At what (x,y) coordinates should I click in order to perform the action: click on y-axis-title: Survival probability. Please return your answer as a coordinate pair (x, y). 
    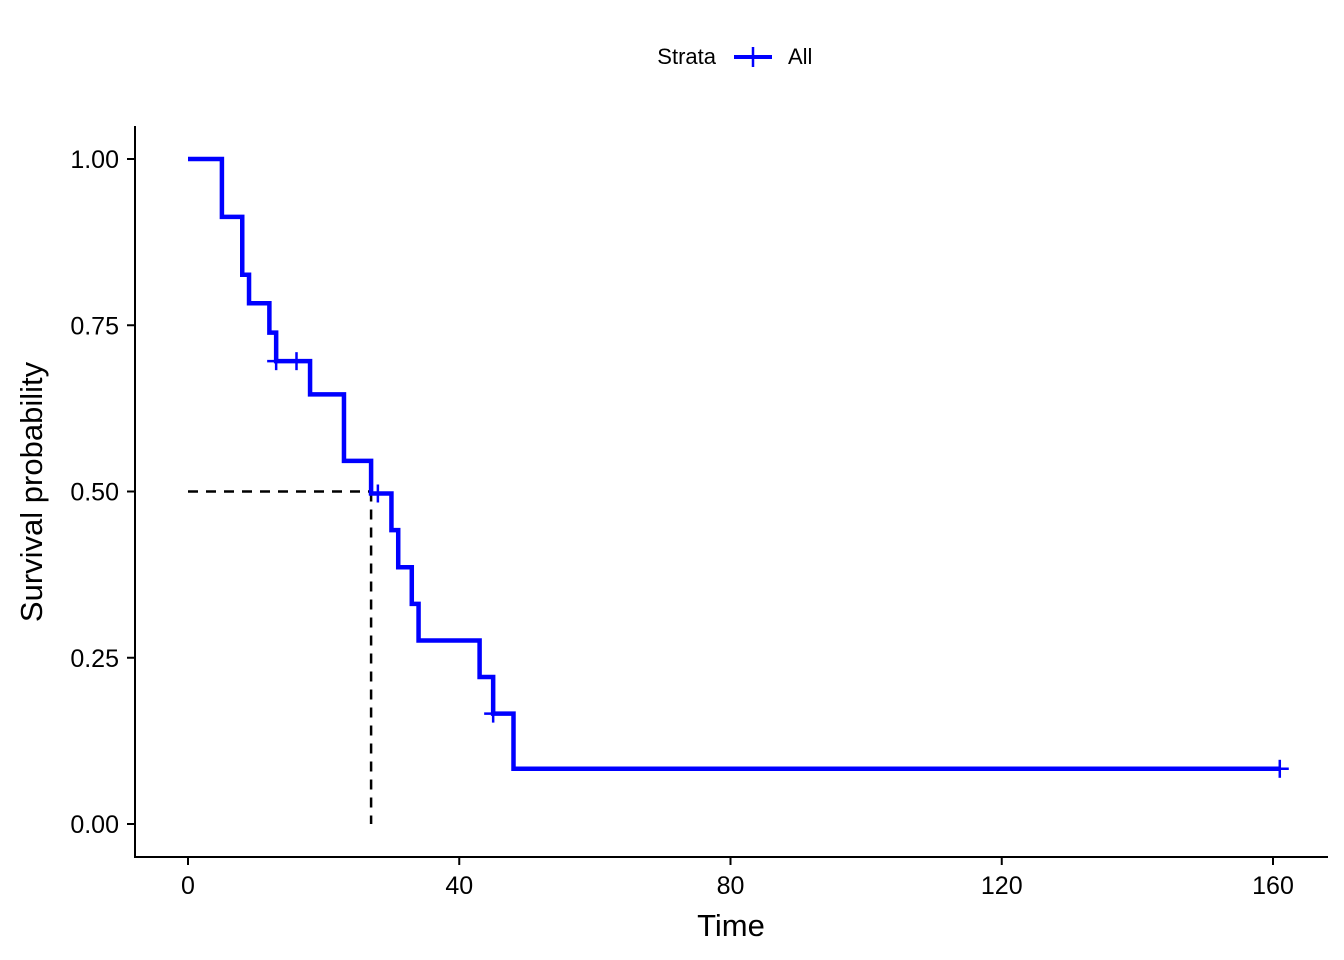
    Looking at the image, I should click on (31, 491).